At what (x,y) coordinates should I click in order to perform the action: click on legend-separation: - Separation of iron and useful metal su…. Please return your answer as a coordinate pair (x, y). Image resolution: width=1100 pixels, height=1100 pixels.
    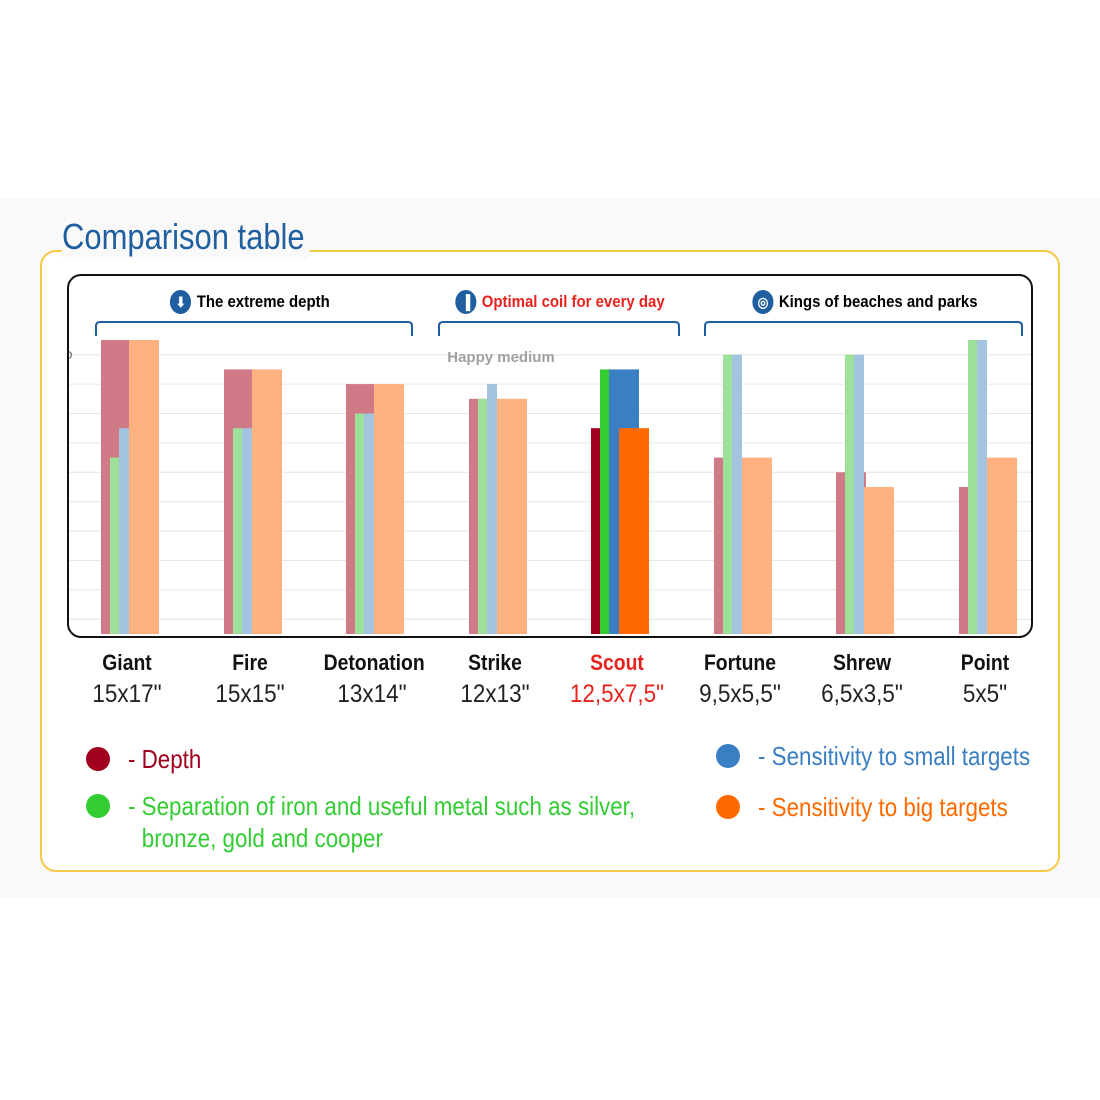
    Looking at the image, I should click on (402, 822).